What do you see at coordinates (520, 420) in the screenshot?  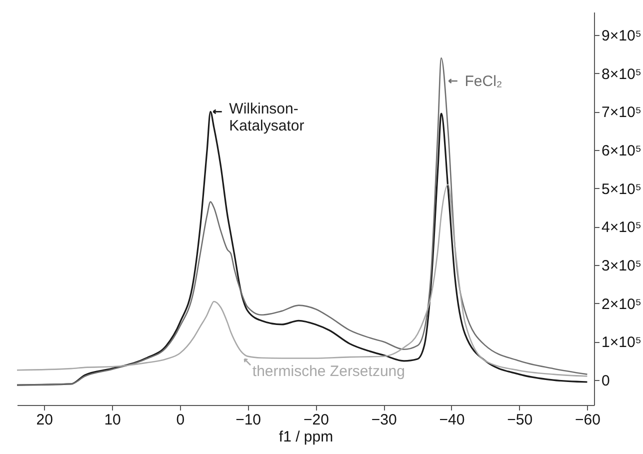 I see `x-tick-label: −50` at bounding box center [520, 420].